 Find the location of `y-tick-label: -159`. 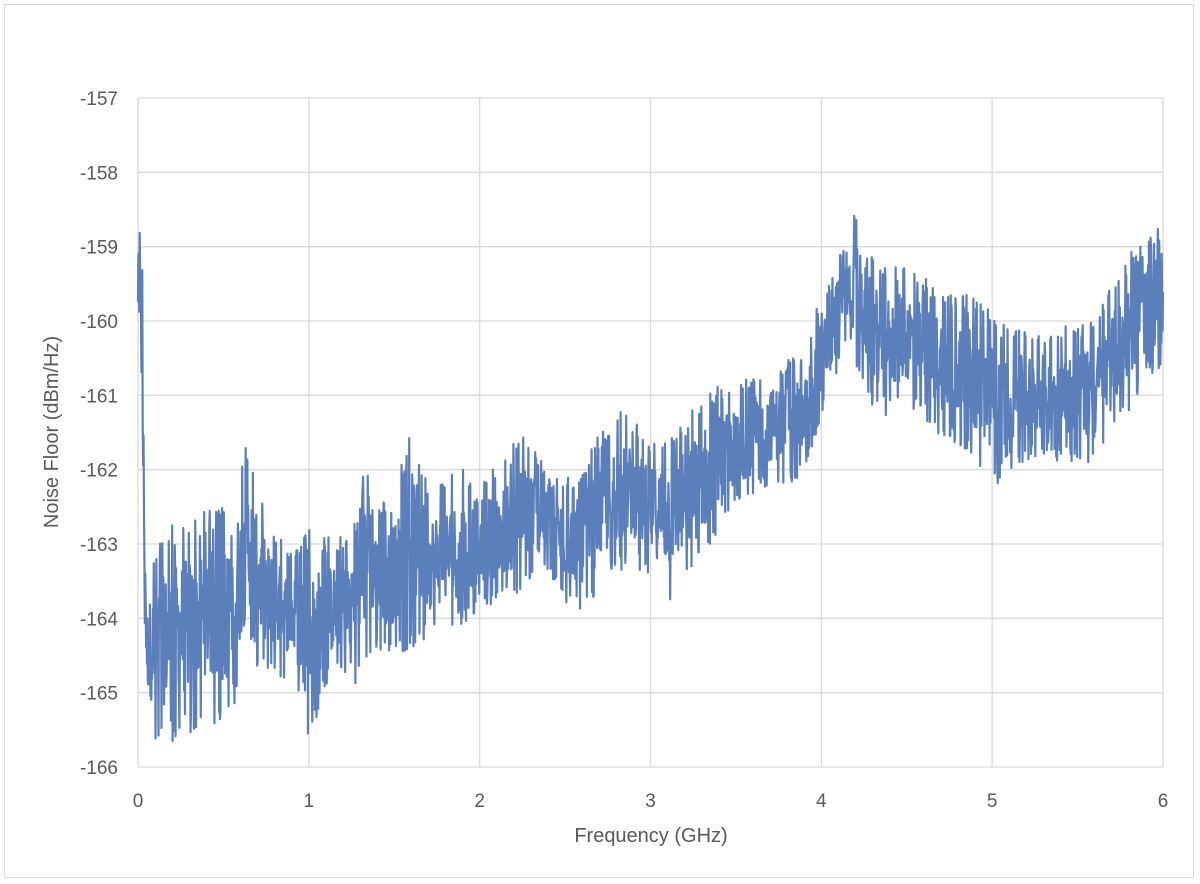

y-tick-label: -159 is located at coordinates (99, 248).